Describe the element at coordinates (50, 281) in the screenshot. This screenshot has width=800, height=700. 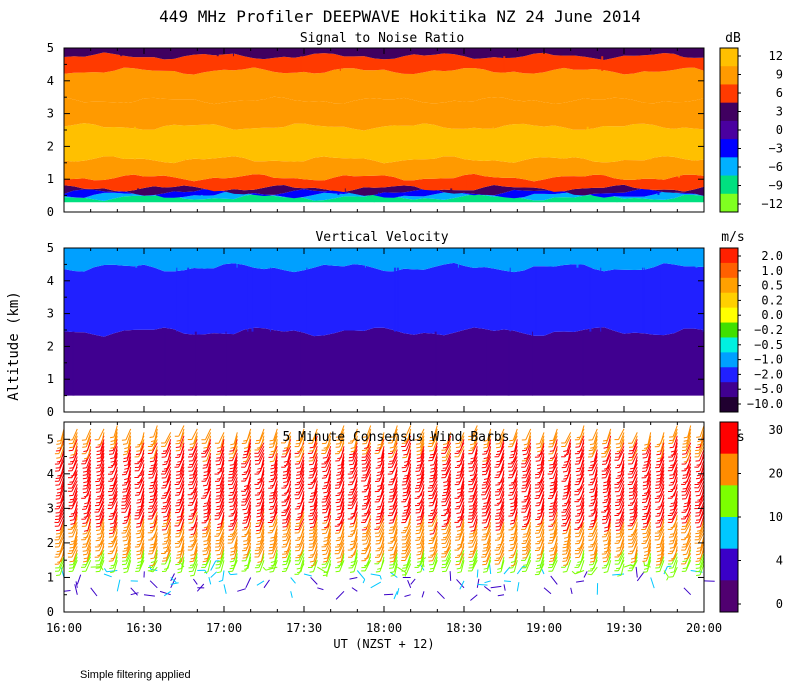
I see `velocity-y-tick-label: 4` at that location.